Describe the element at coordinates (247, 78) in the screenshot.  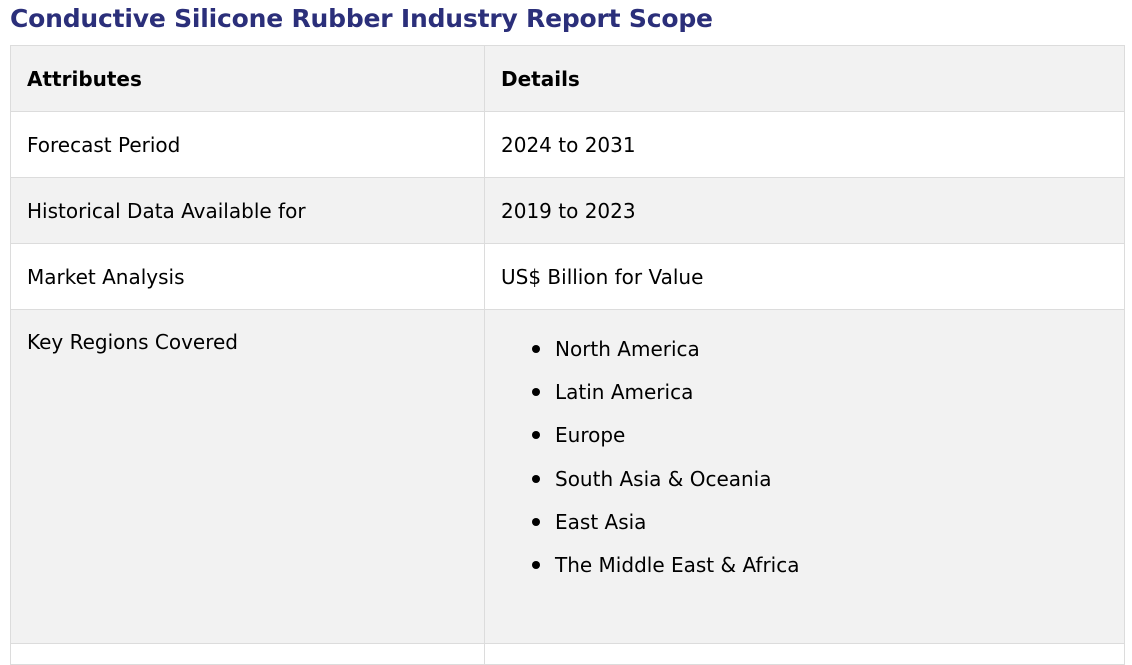
I see `column-header-attributes: Attributes` at that location.